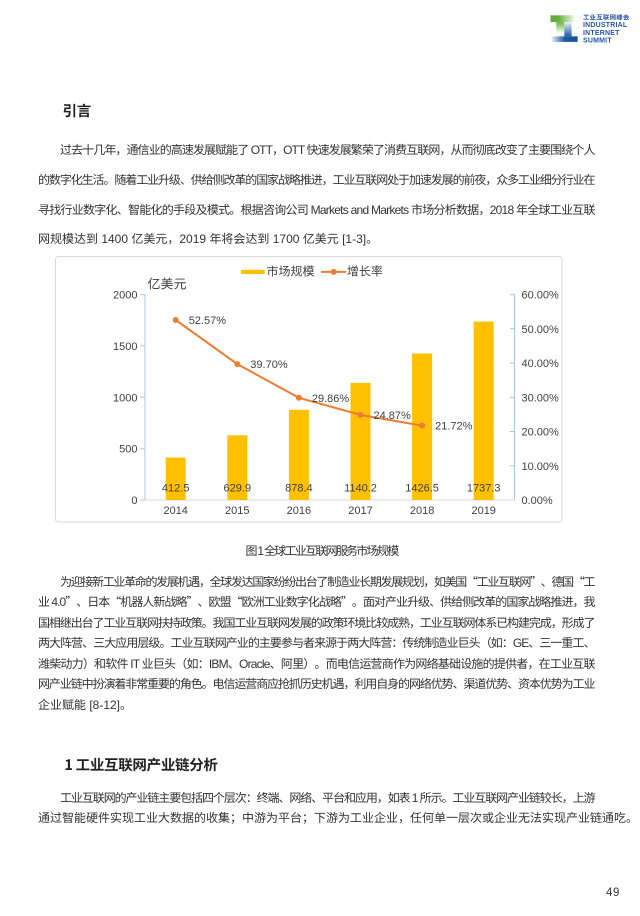  What do you see at coordinates (605, 25) in the screenshot?
I see `svg-text: INDUSTRIAL` at bounding box center [605, 25].